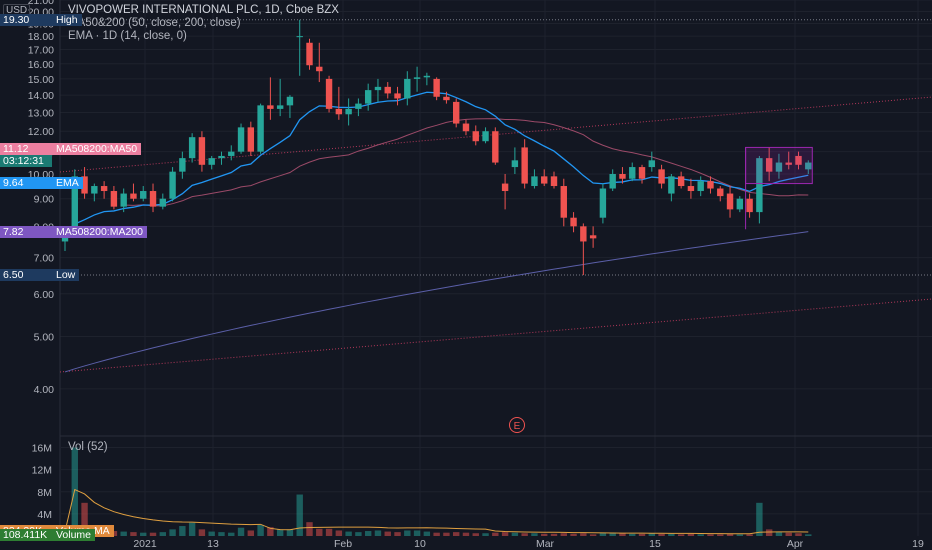 The height and width of the screenshot is (550, 932). Describe the element at coordinates (73, 231) in the screenshot. I see `price-tag: 7.82 MA508200:MA200` at that location.